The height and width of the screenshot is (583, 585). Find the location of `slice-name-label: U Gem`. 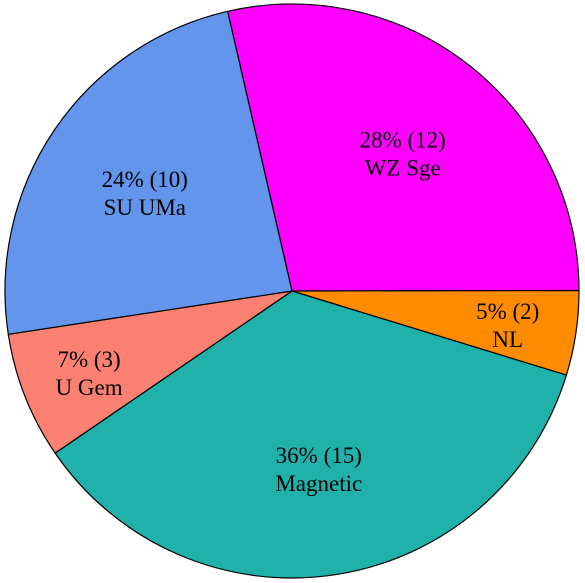

slice-name-label: U Gem is located at coordinates (89, 387).